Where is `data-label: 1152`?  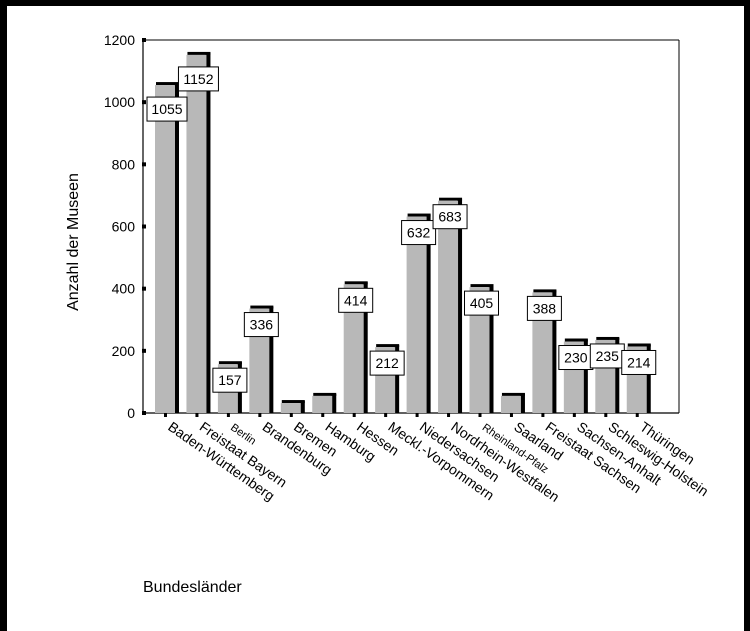 data-label: 1152 is located at coordinates (198, 79).